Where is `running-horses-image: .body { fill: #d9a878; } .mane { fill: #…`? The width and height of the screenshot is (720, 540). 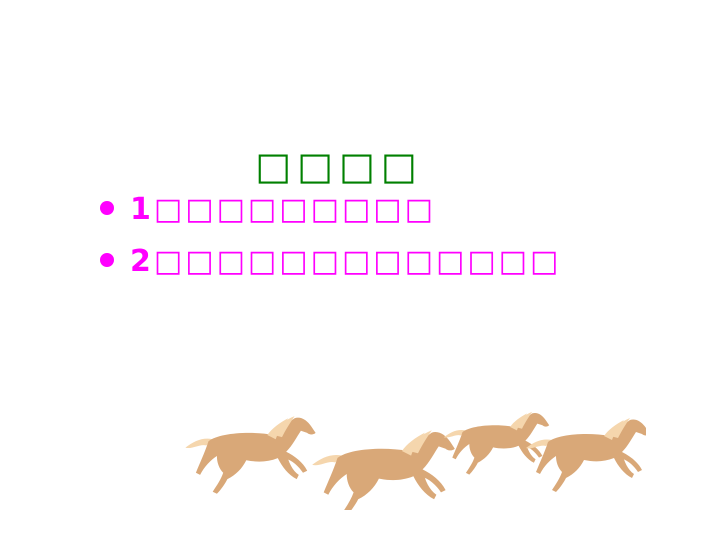 running-horses-image: .body { fill: #d9a878; } .mane { fill: #… is located at coordinates (415, 460).